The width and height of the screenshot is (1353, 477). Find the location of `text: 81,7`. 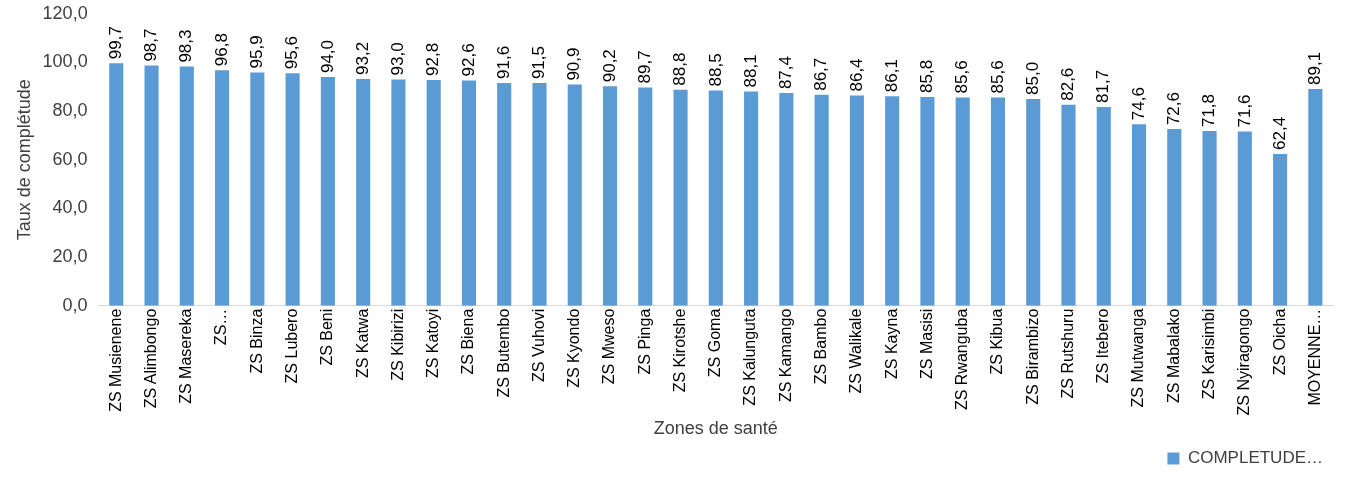

text: 81,7 is located at coordinates (1103, 86).